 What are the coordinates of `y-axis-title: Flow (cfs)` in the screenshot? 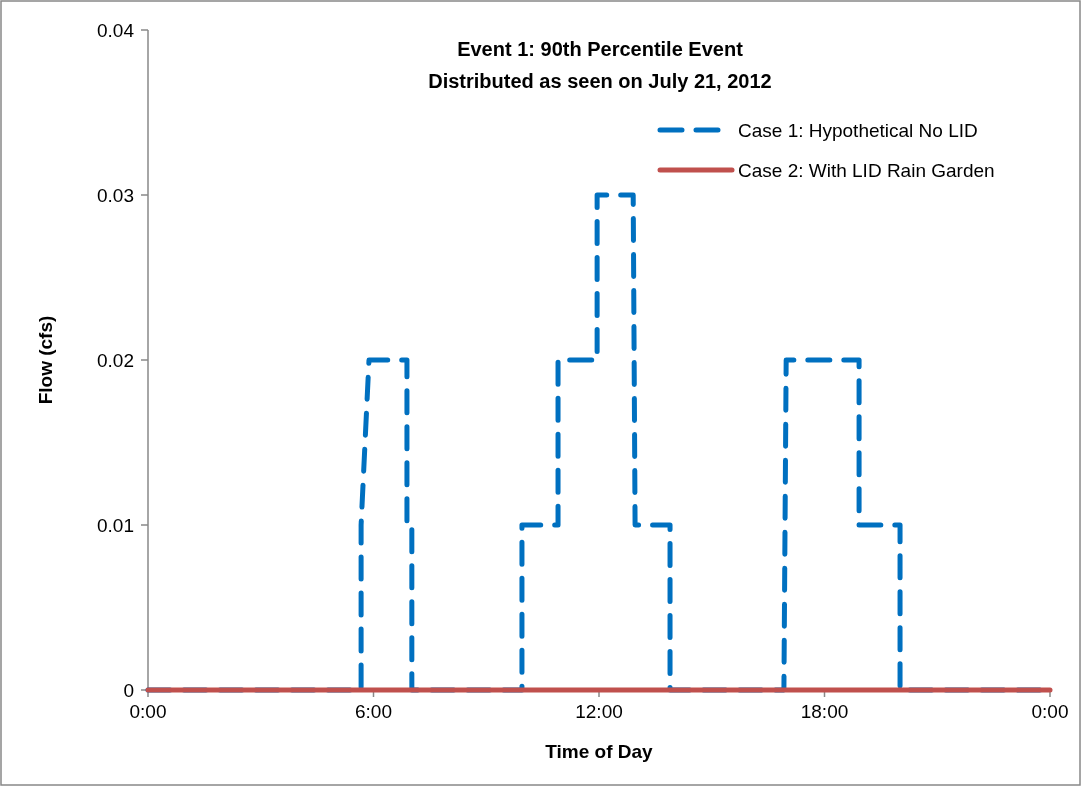 It's located at (45, 360).